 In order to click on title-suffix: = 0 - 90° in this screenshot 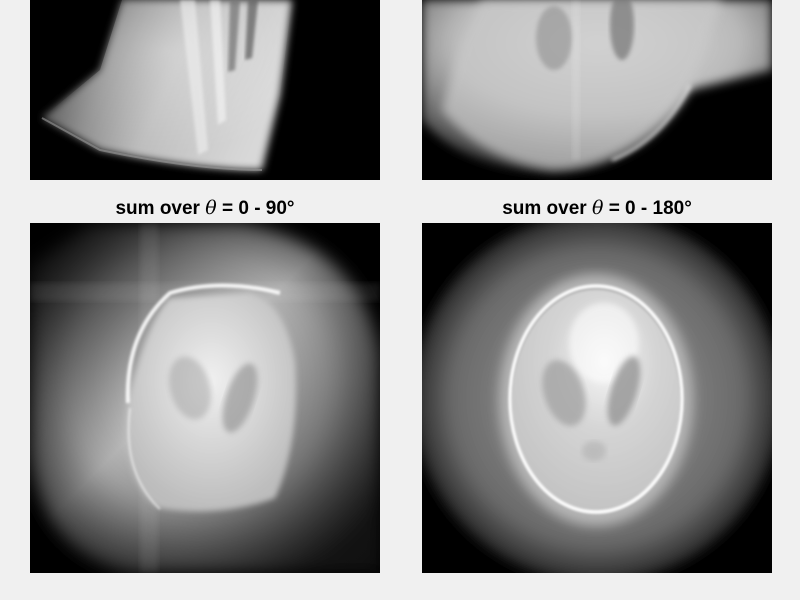, I will do `click(258, 208)`.